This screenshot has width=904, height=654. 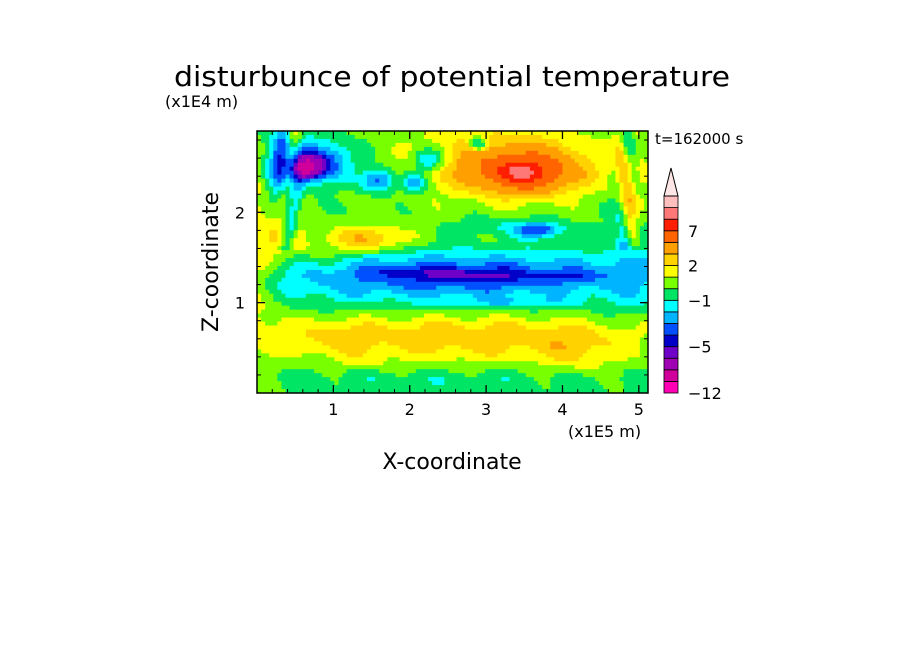 What do you see at coordinates (452, 76) in the screenshot?
I see `chart-title: disturbunce of potential temperature` at bounding box center [452, 76].